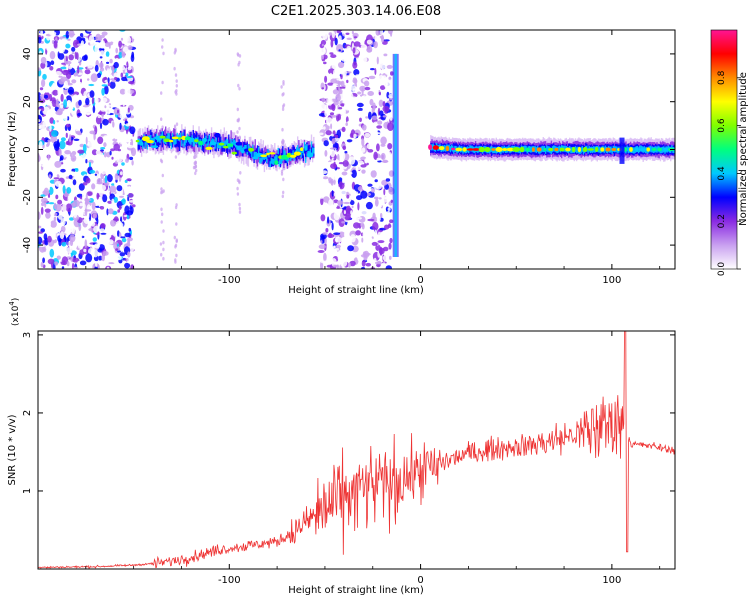 The height and width of the screenshot is (600, 750). Describe the element at coordinates (14, 312) in the screenshot. I see `svg-text: (x104)` at that location.